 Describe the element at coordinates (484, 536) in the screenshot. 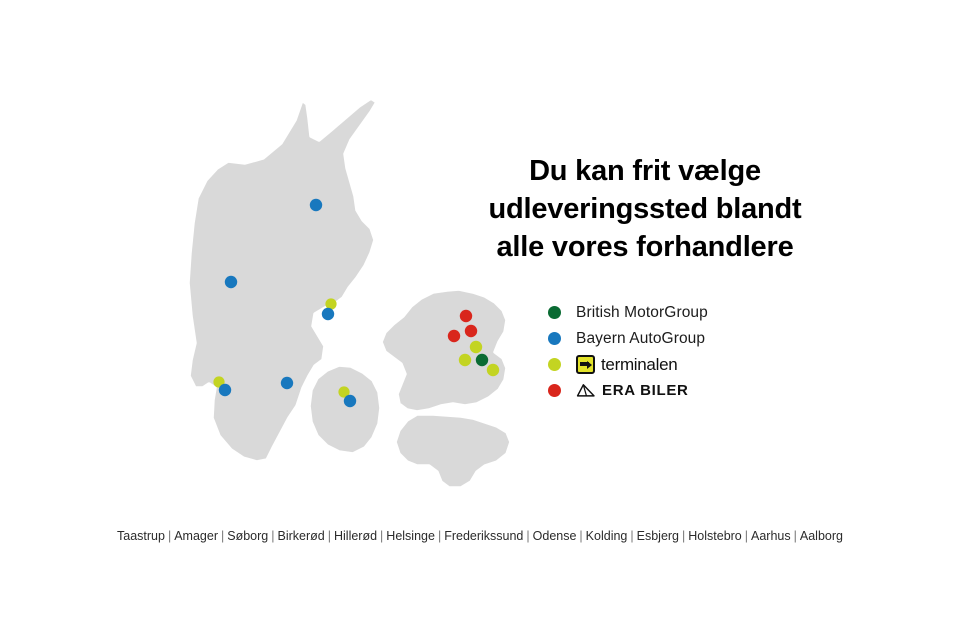

I see `city-name: Frederikssund` at that location.